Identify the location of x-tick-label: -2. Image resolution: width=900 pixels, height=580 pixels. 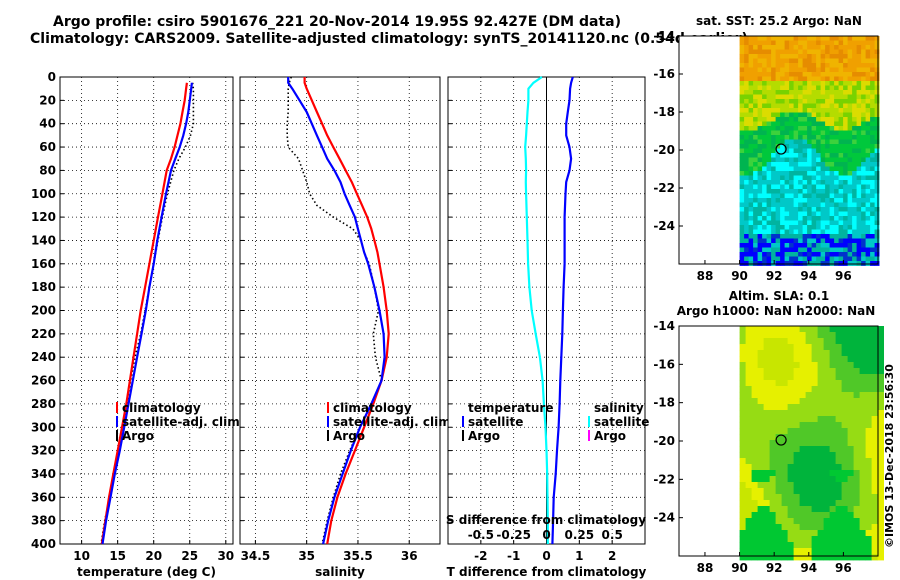
(480, 556).